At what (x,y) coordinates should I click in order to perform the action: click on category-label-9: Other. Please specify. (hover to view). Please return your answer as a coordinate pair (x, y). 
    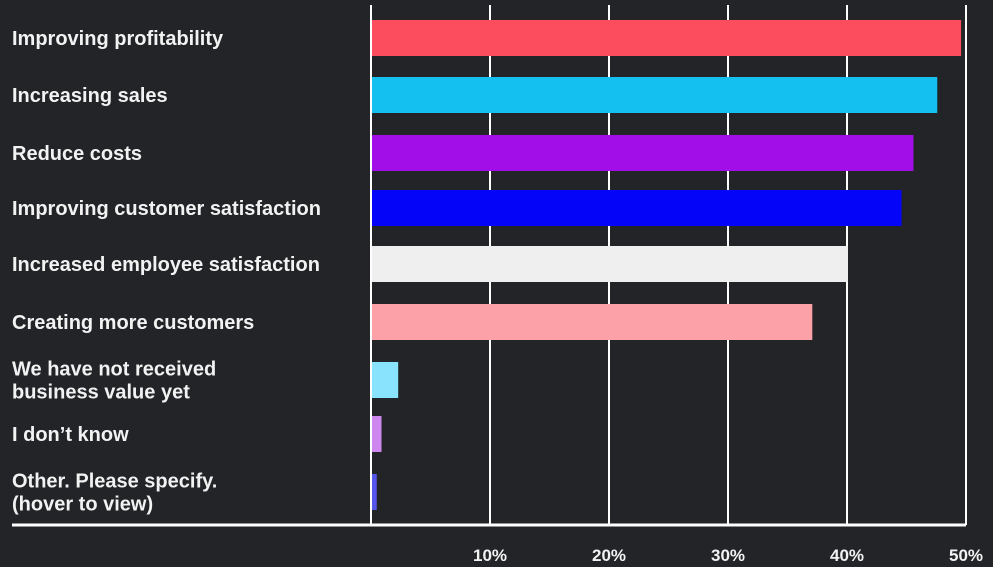
    Looking at the image, I should click on (114, 493).